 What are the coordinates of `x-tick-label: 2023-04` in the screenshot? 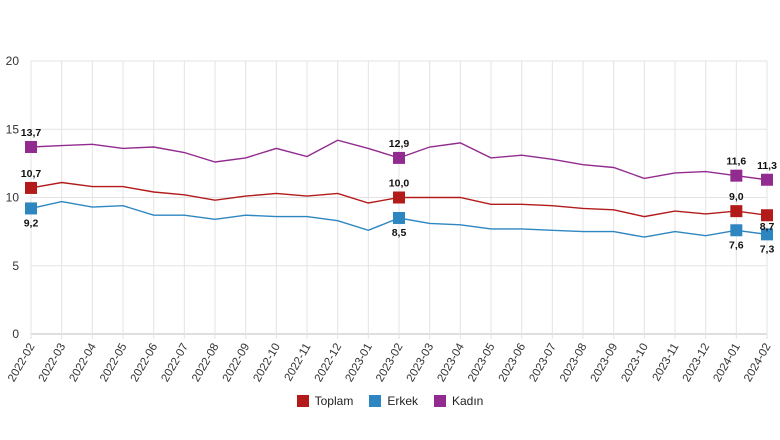 It's located at (451, 362).